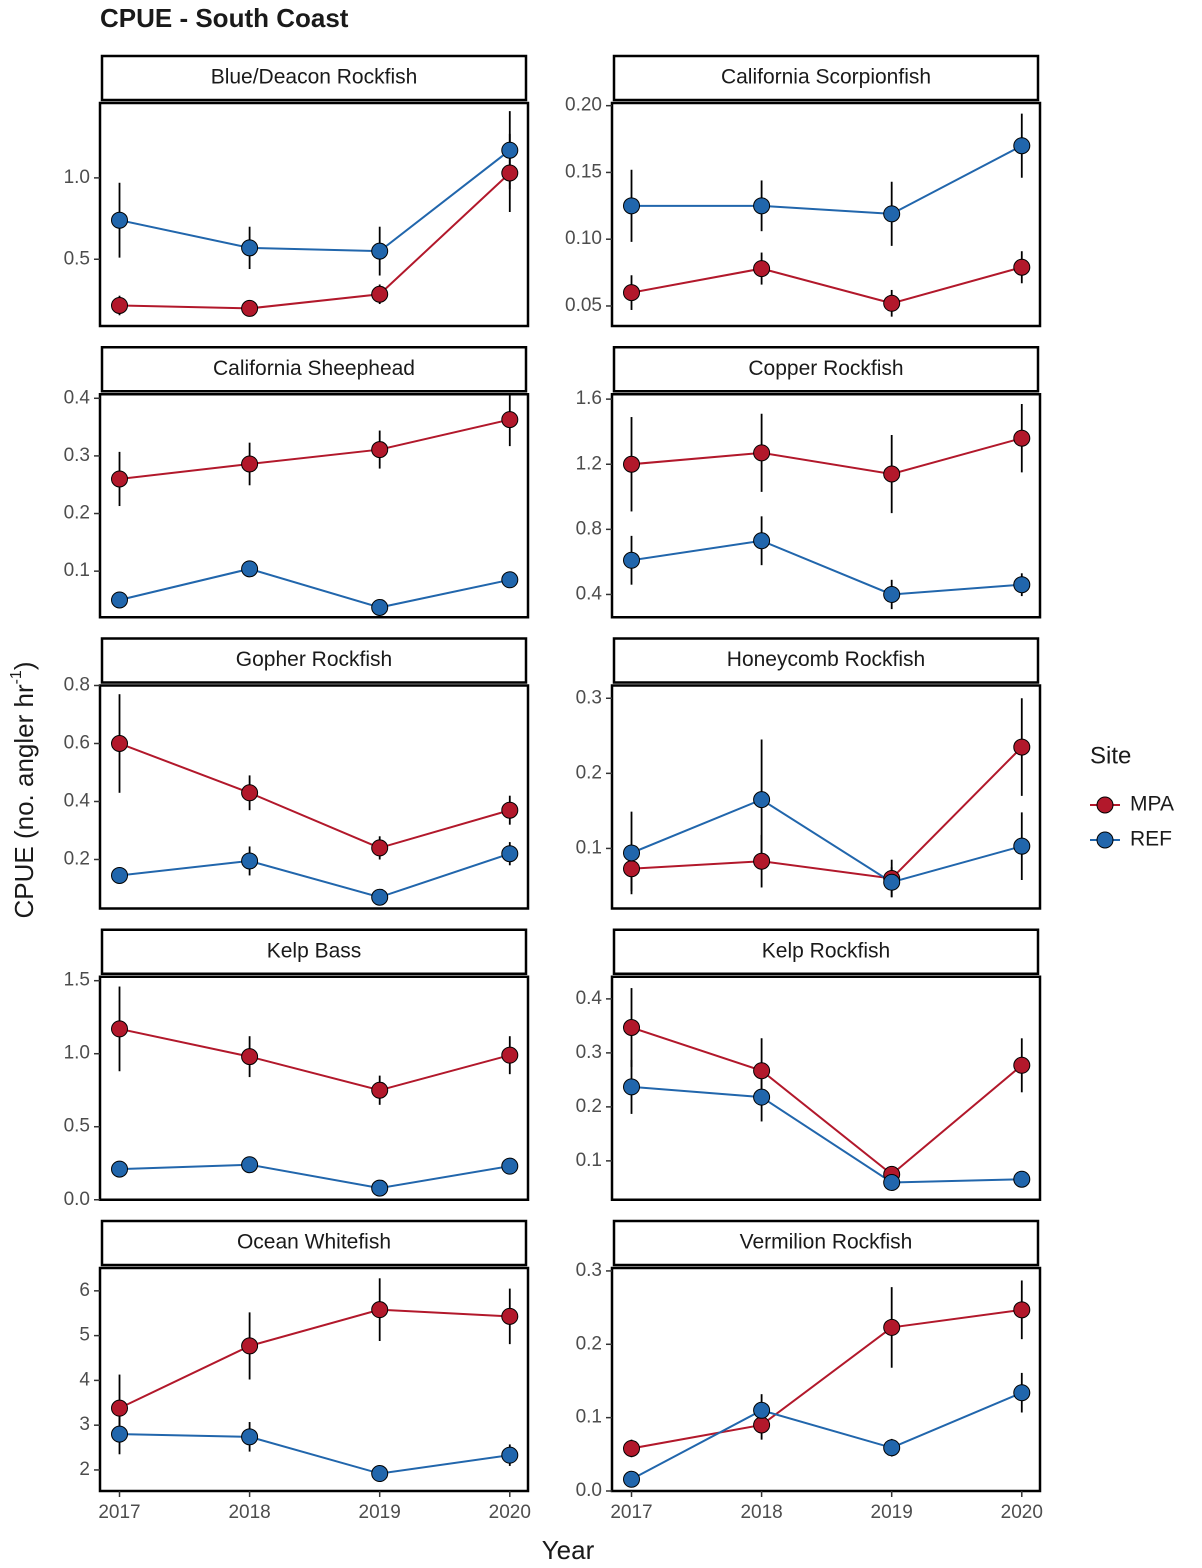 Image resolution: width=1202 pixels, height=1568 pixels. What do you see at coordinates (314, 1242) in the screenshot?
I see `panel-title: Ocean Whitefish` at bounding box center [314, 1242].